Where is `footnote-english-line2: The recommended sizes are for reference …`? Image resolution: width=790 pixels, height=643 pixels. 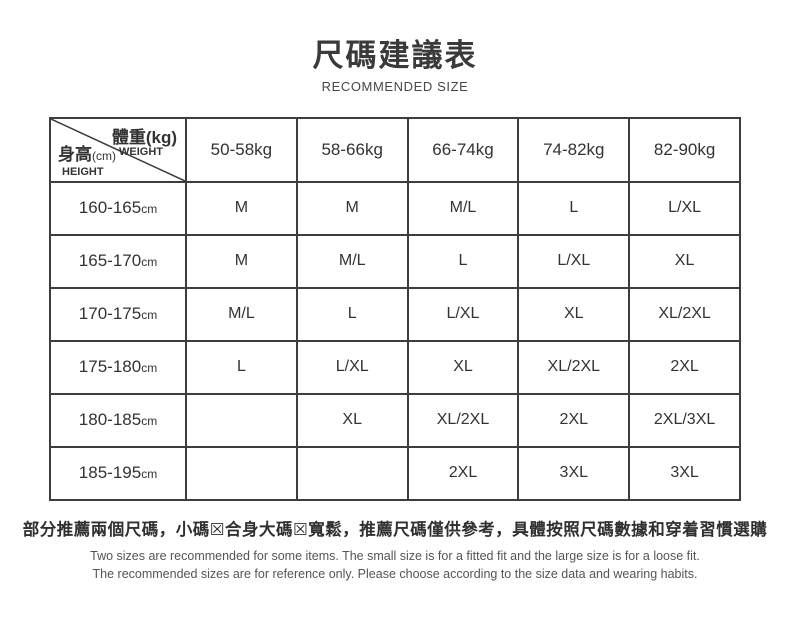
footnote-english-line2: The recommended sizes are for reference … is located at coordinates (395, 574).